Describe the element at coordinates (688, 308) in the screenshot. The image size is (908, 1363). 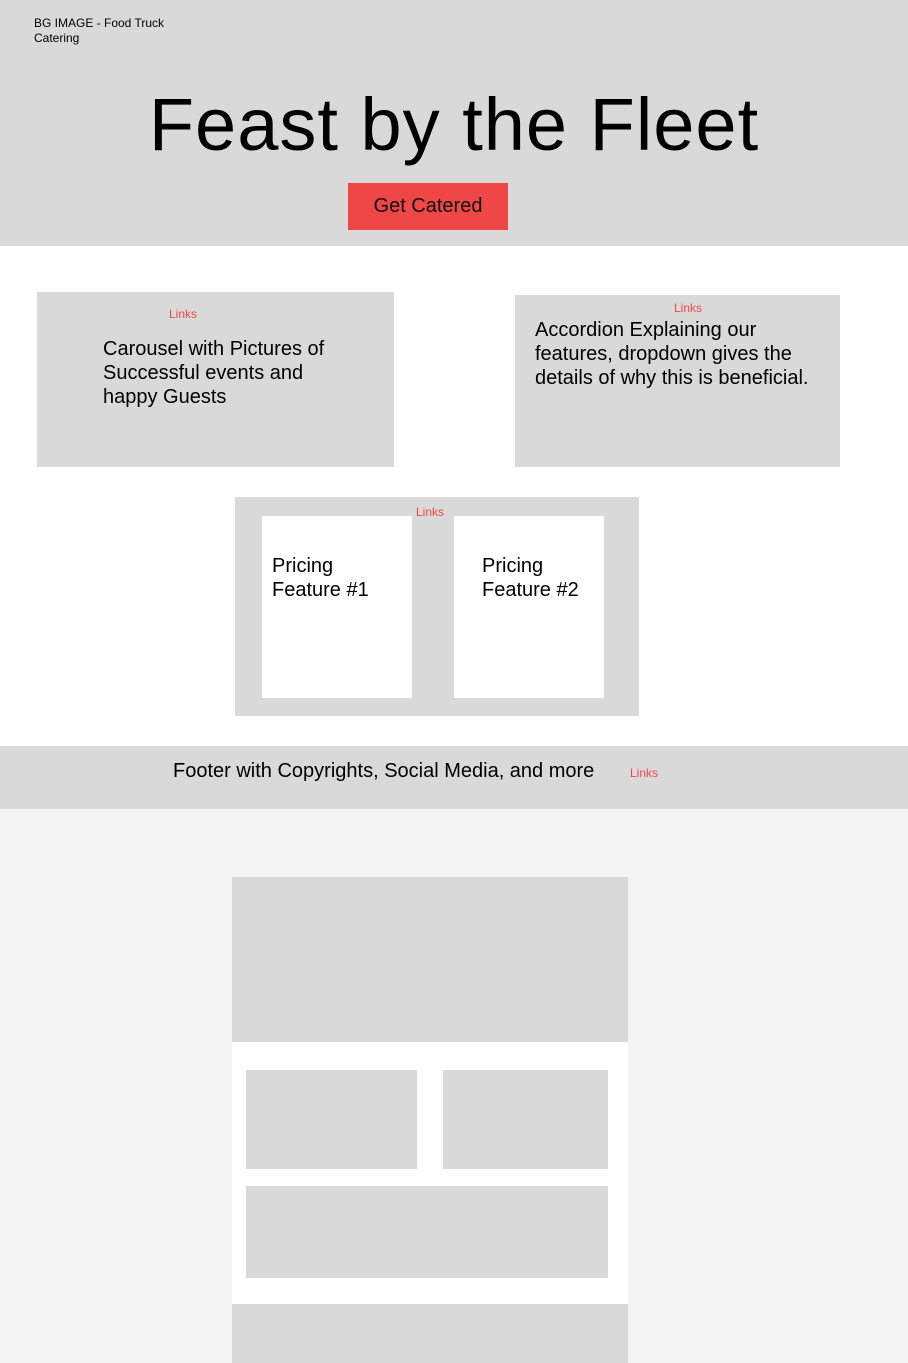
I see `accordion-links-link: Links` at that location.